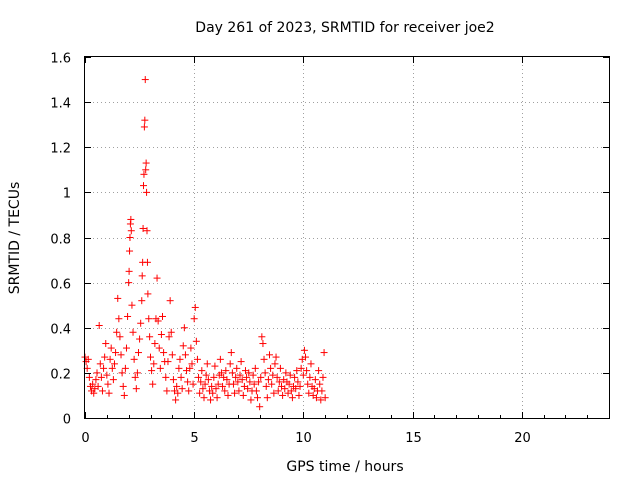 The height and width of the screenshot is (480, 640). What do you see at coordinates (60, 149) in the screenshot?
I see `y-tick-label: 1.2` at bounding box center [60, 149].